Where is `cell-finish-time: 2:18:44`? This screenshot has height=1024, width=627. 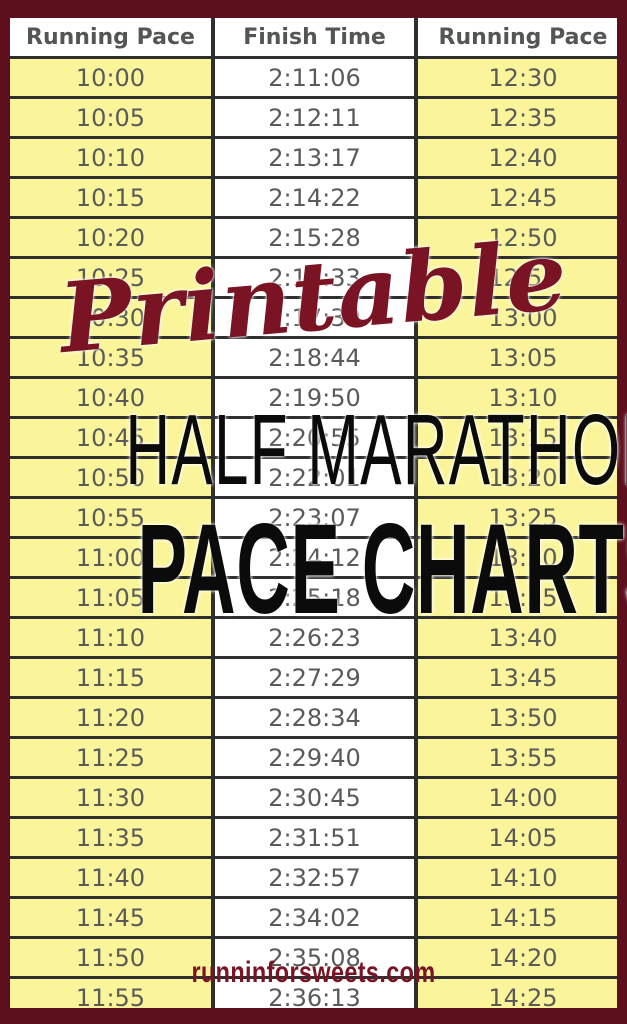 cell-finish-time: 2:18:44 is located at coordinates (315, 358).